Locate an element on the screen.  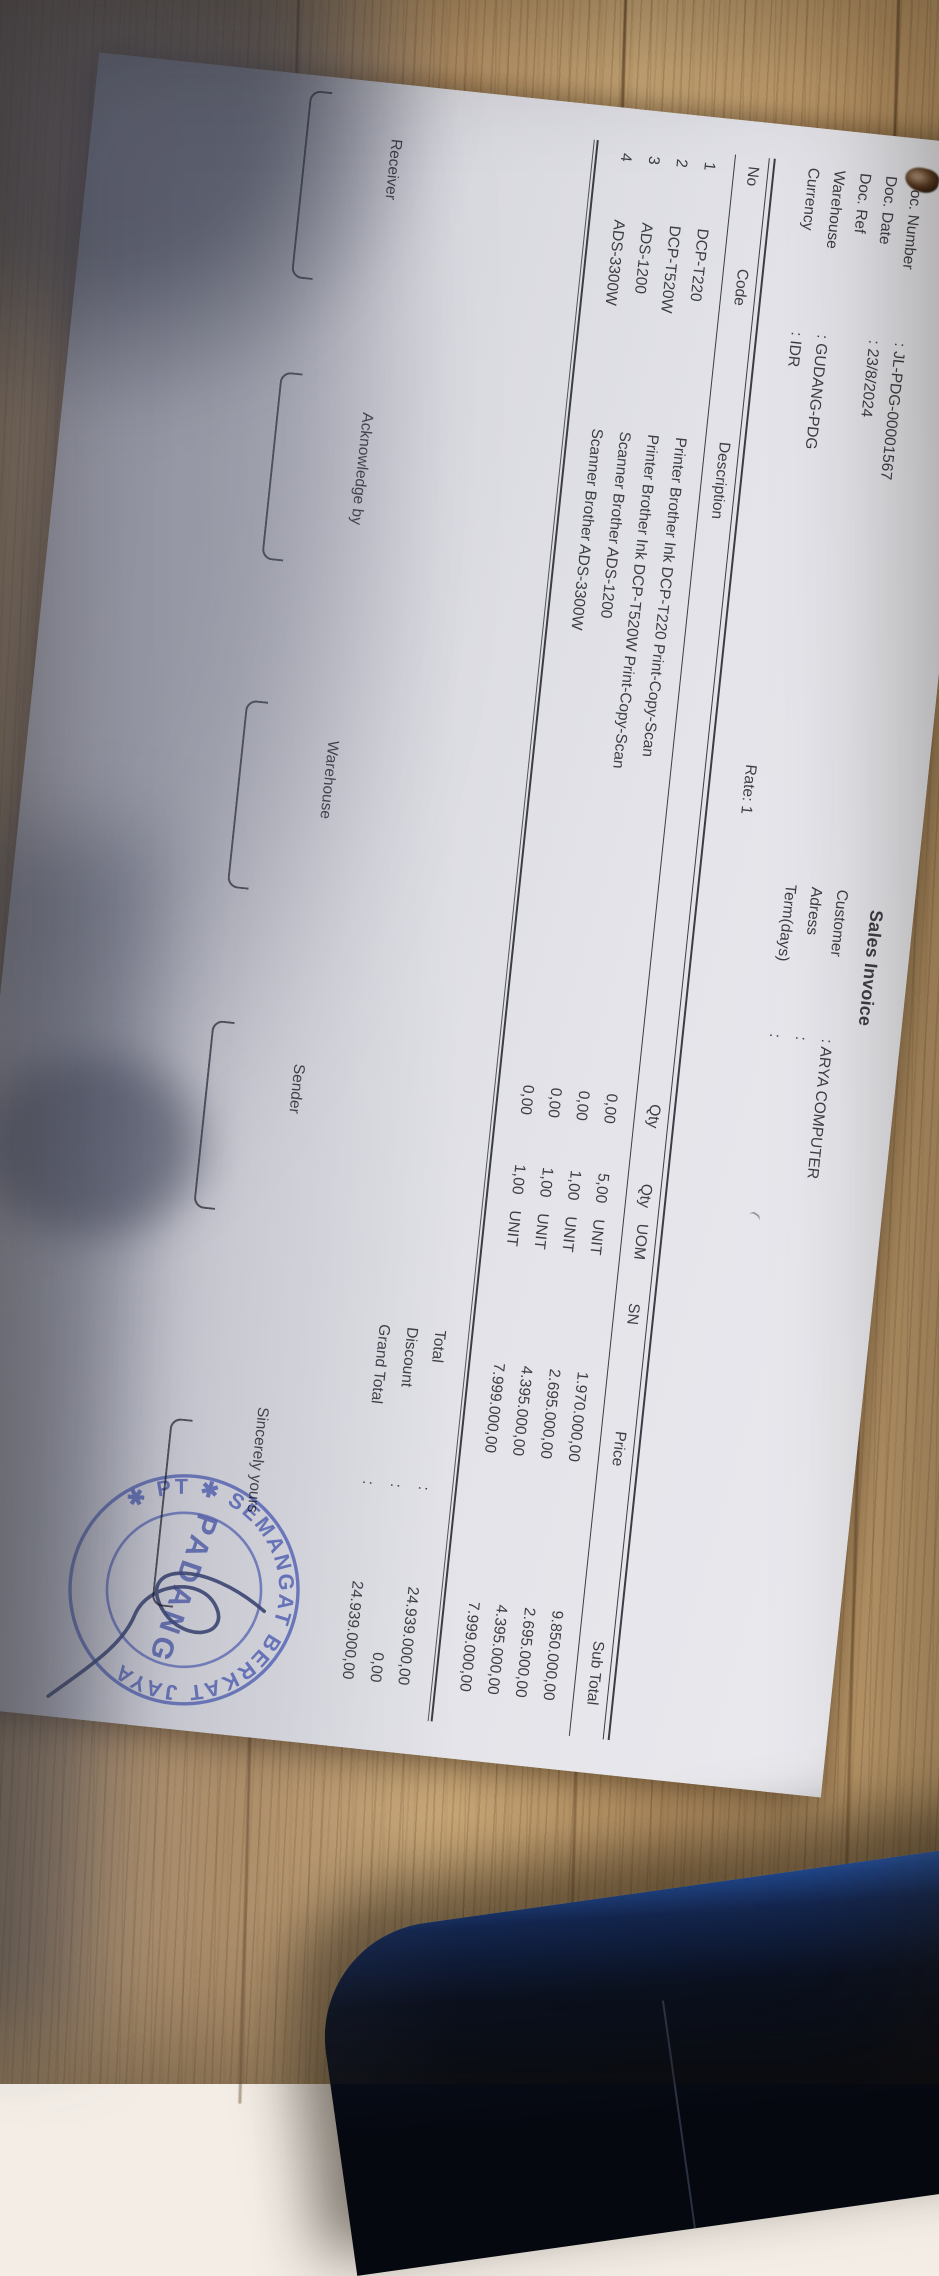
company-stamp: ✱ PT ✱ SEMANGAT BERKAT JAYA PADANG is located at coordinates (178, 1592).